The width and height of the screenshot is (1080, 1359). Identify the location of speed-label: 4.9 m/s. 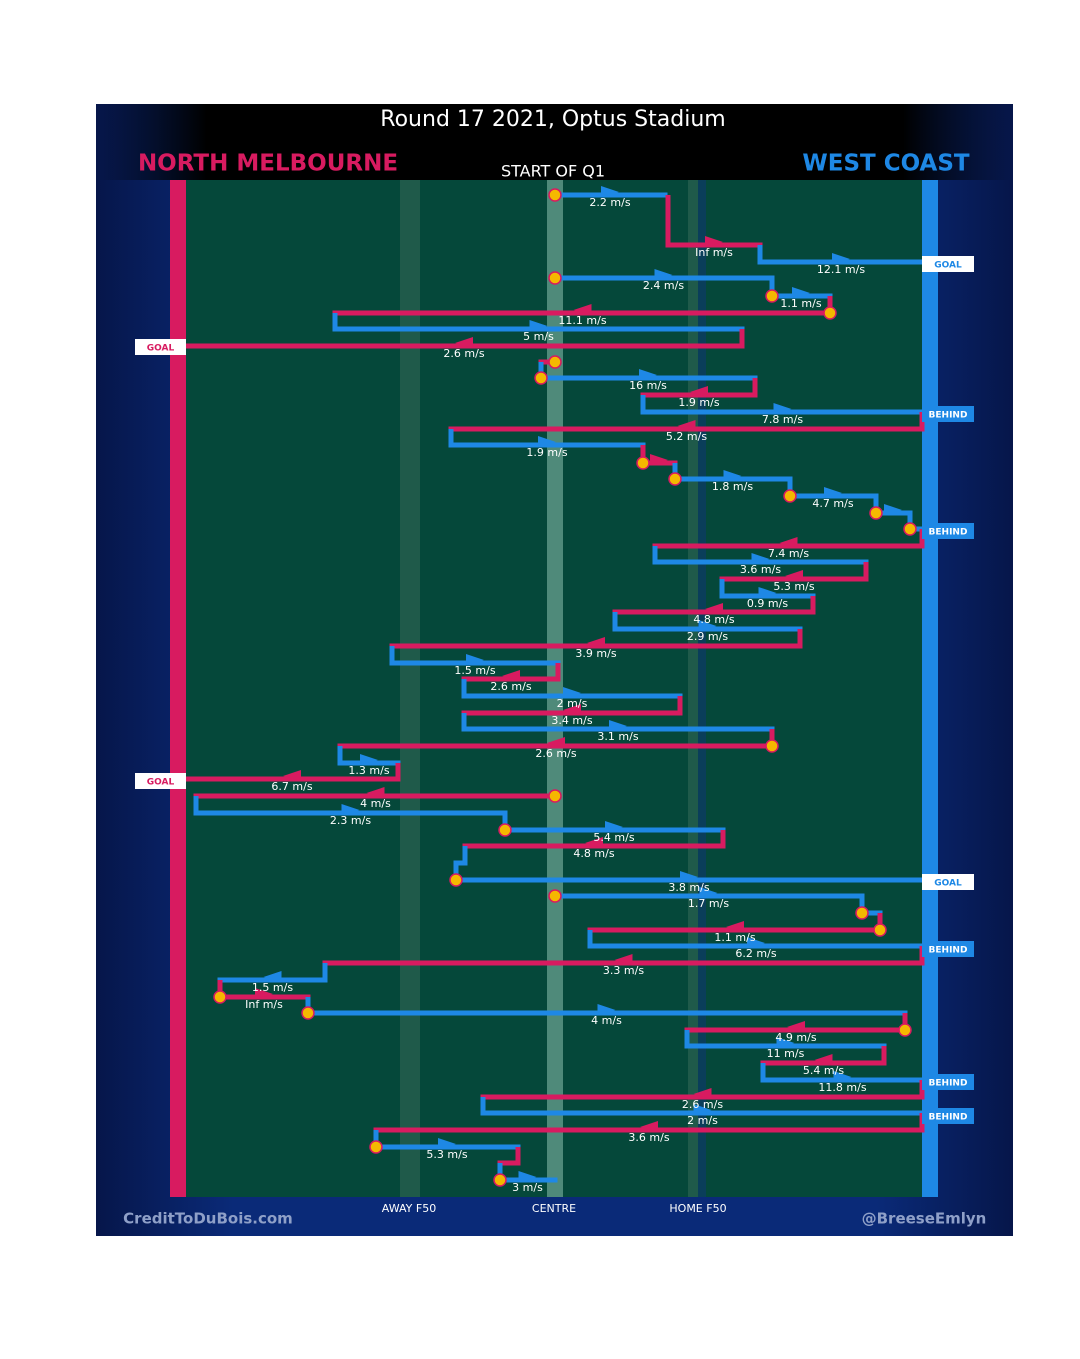
(795, 1037).